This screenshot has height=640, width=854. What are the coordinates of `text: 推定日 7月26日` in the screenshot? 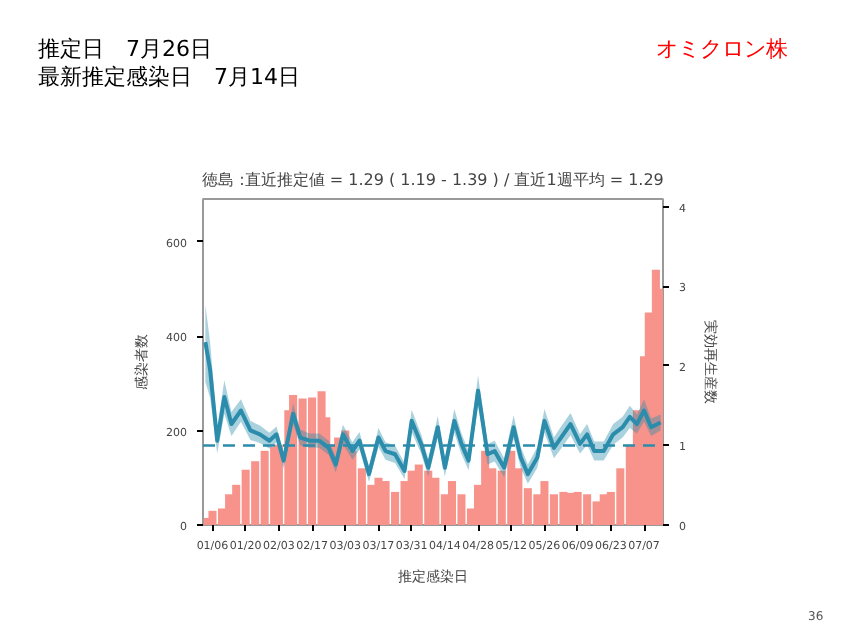 It's located at (125, 49).